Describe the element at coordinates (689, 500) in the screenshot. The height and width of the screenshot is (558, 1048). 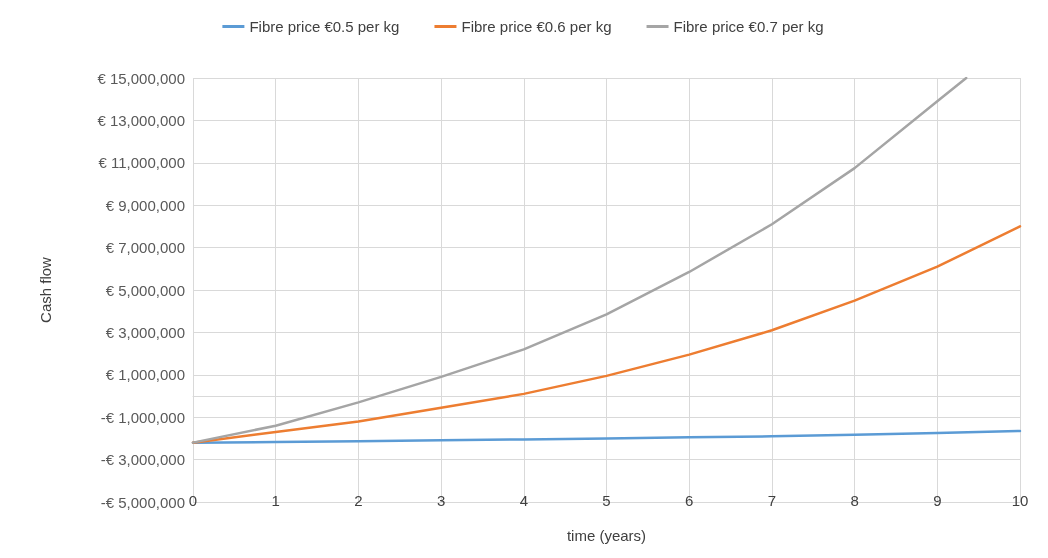
I see `x-tick-label: 6` at that location.